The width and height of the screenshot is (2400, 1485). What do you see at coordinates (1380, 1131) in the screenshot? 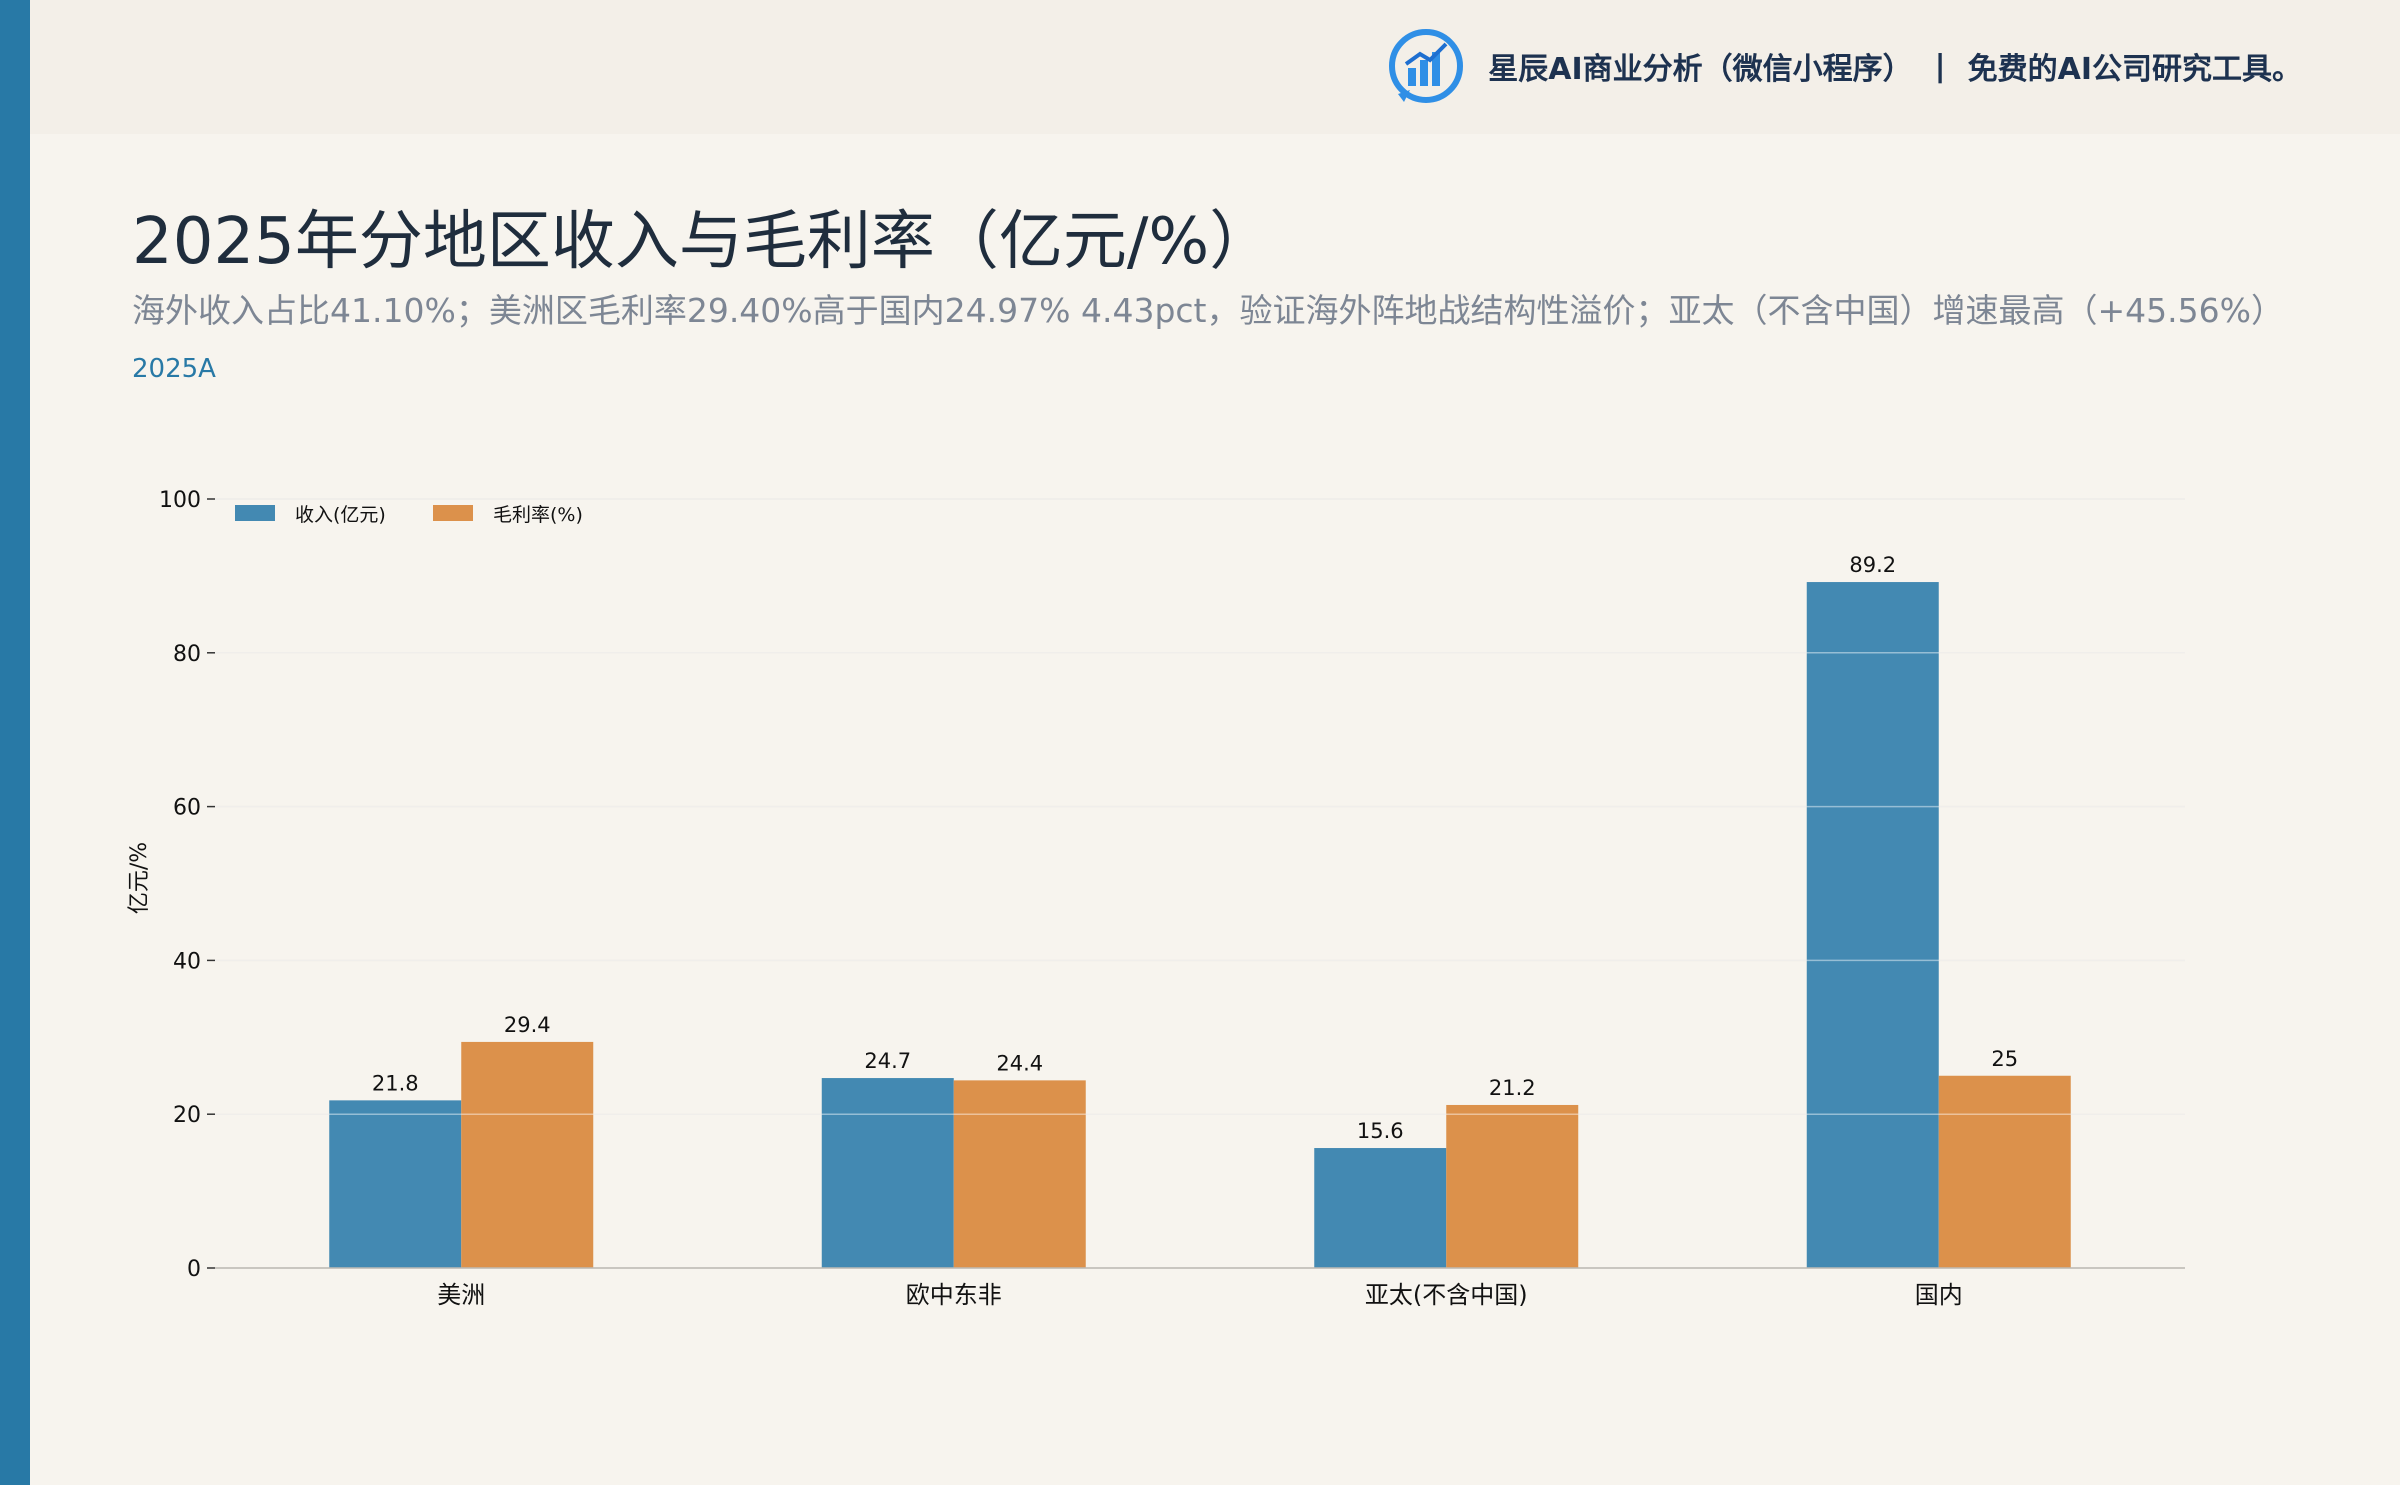
I see `data-label: 15.6` at bounding box center [1380, 1131].